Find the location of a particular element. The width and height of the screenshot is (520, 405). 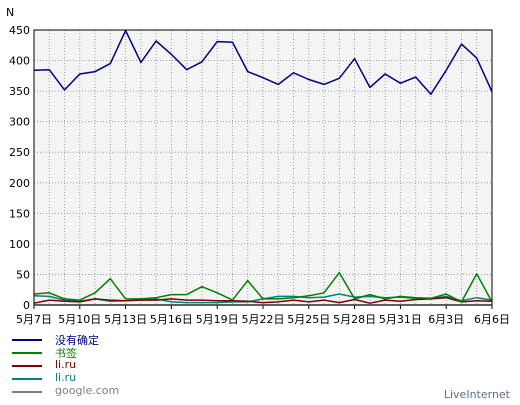

x-tick-label: 5月10日 is located at coordinates (79, 319).